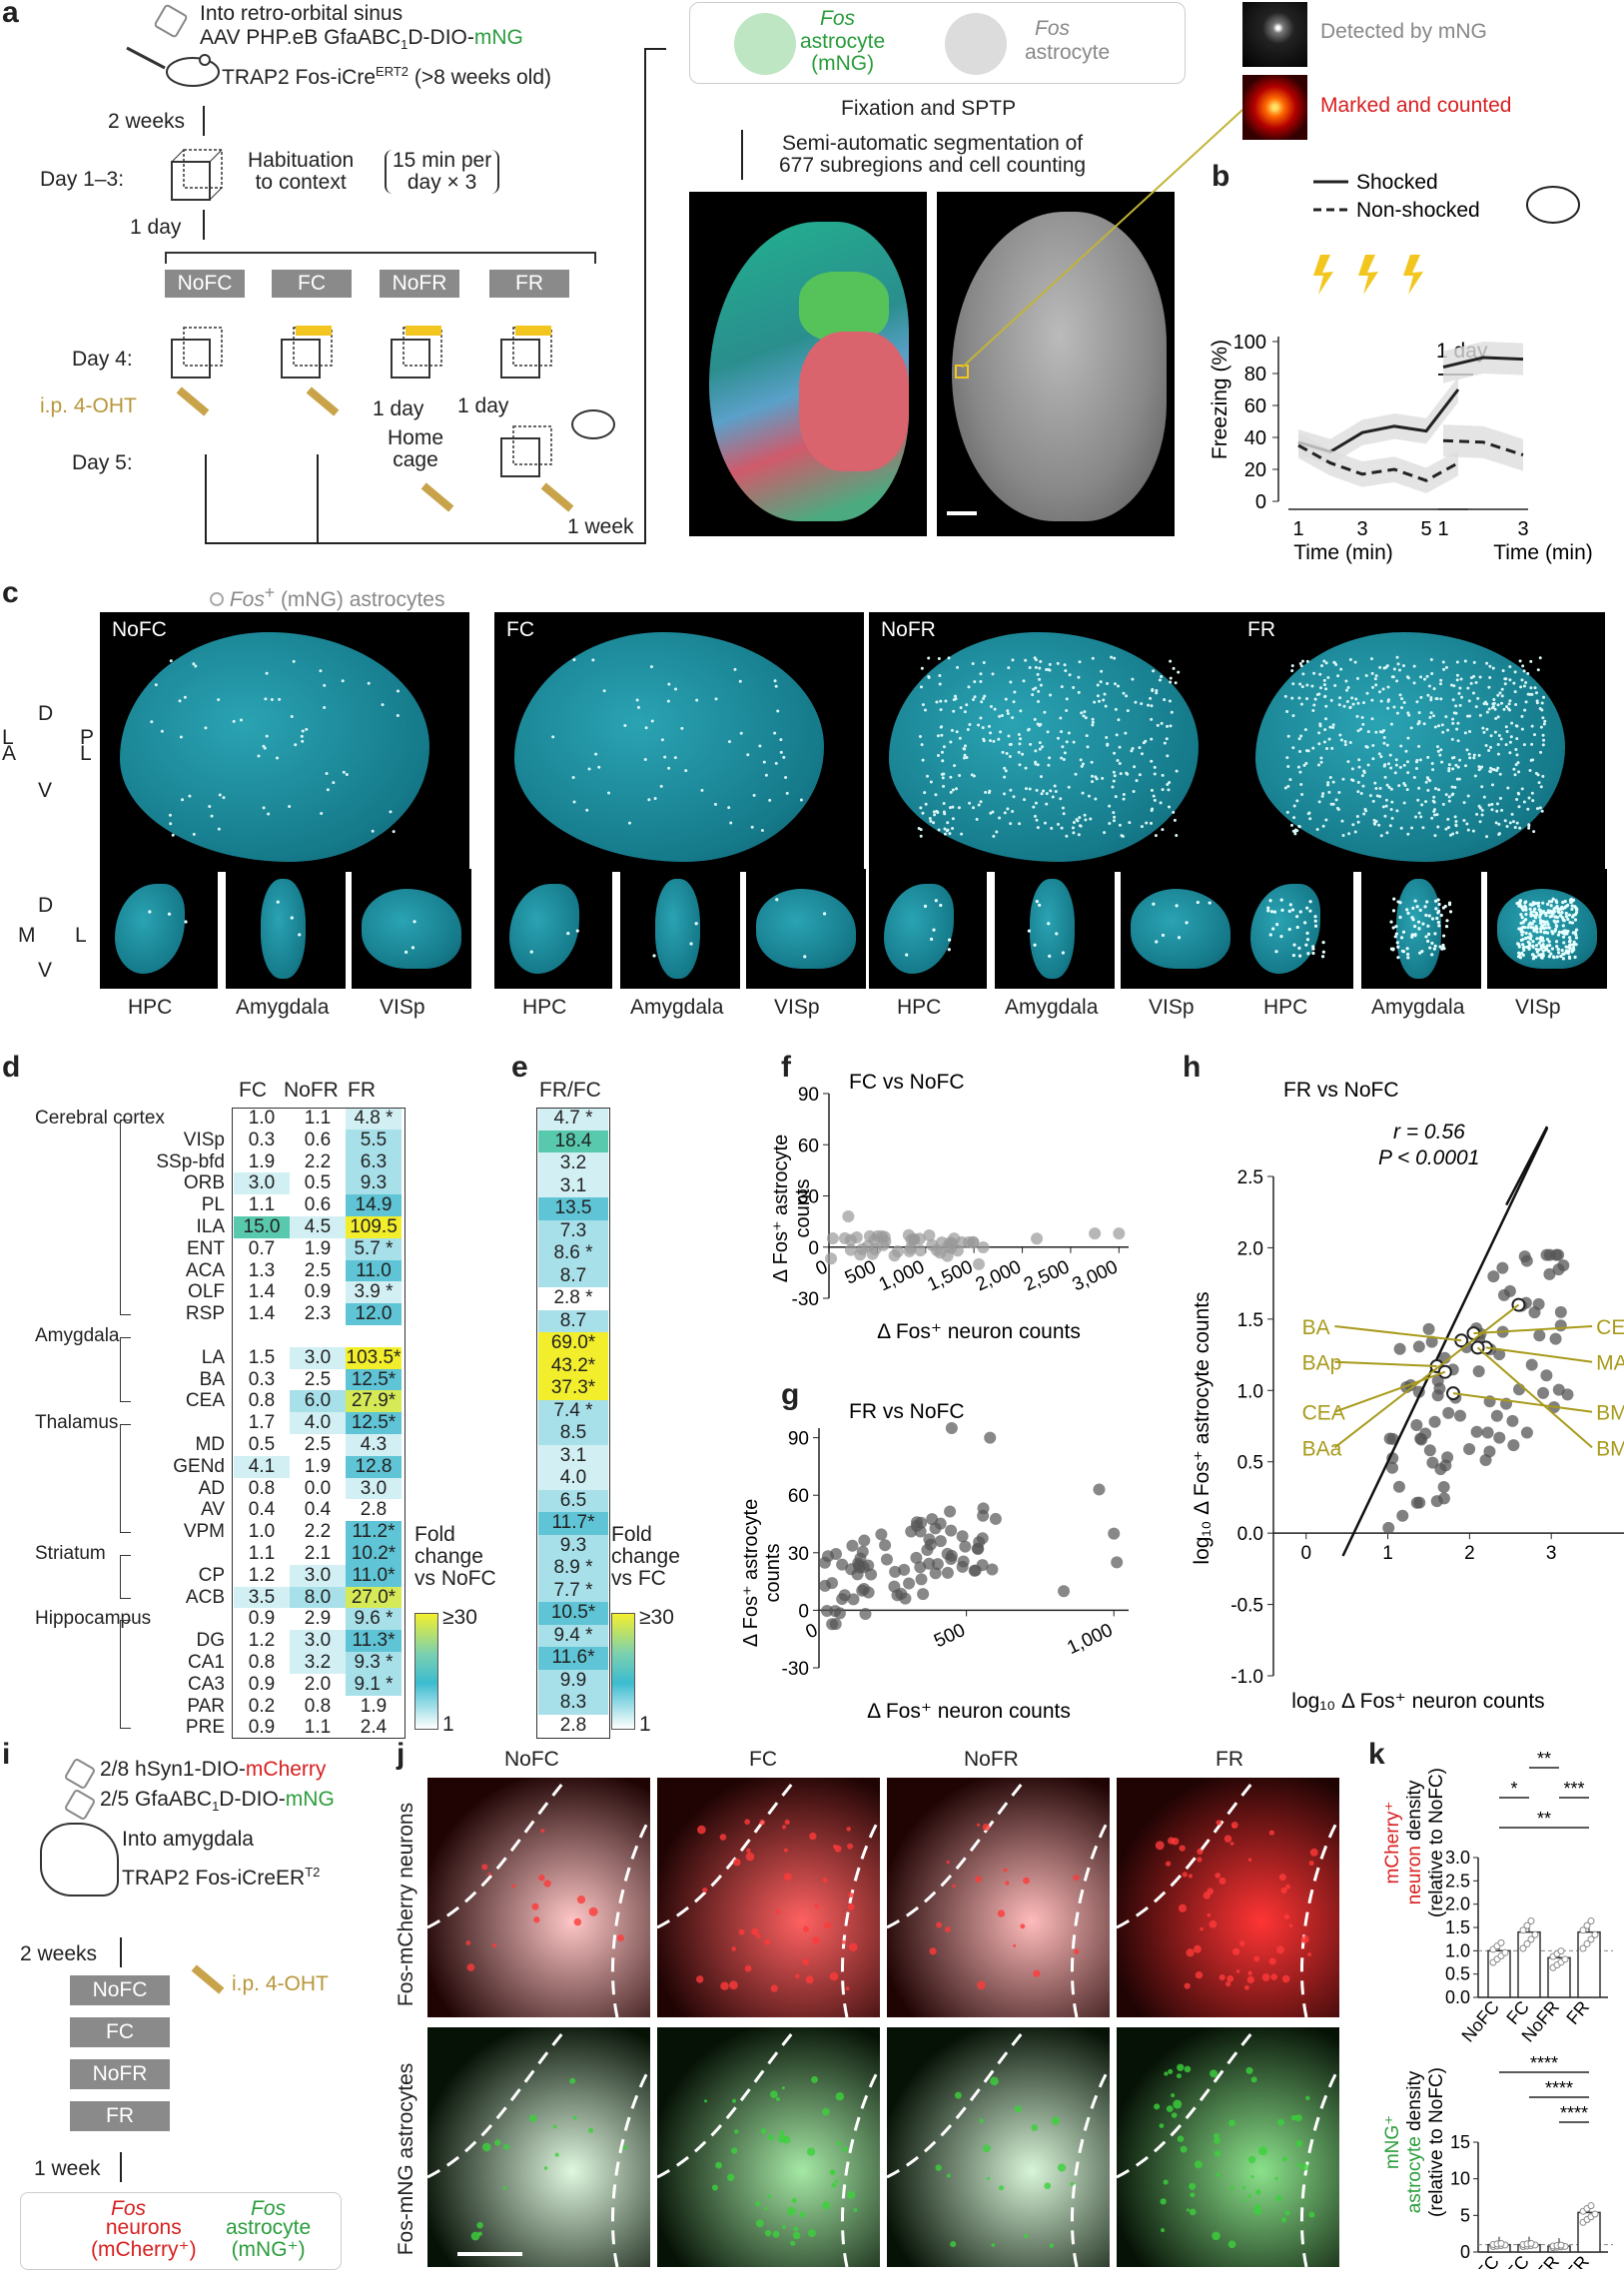  I want to click on i-virus1: 2/8 hSyn1-DIO-mCherry, so click(213, 1770).